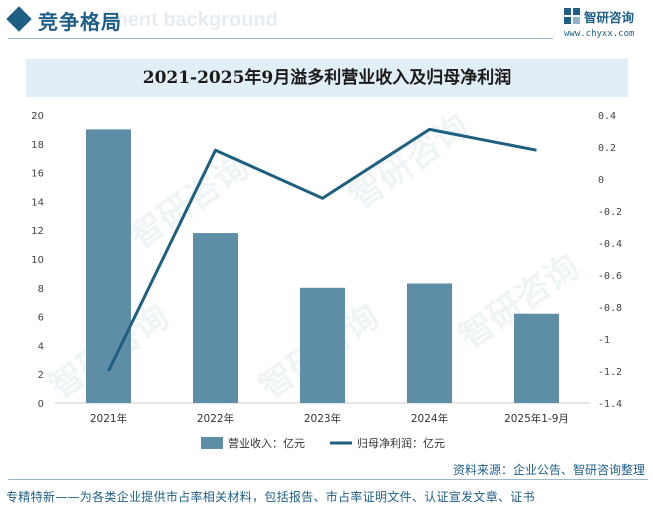 This screenshot has height=508, width=653. I want to click on right-tick-label: -0.4, so click(610, 244).